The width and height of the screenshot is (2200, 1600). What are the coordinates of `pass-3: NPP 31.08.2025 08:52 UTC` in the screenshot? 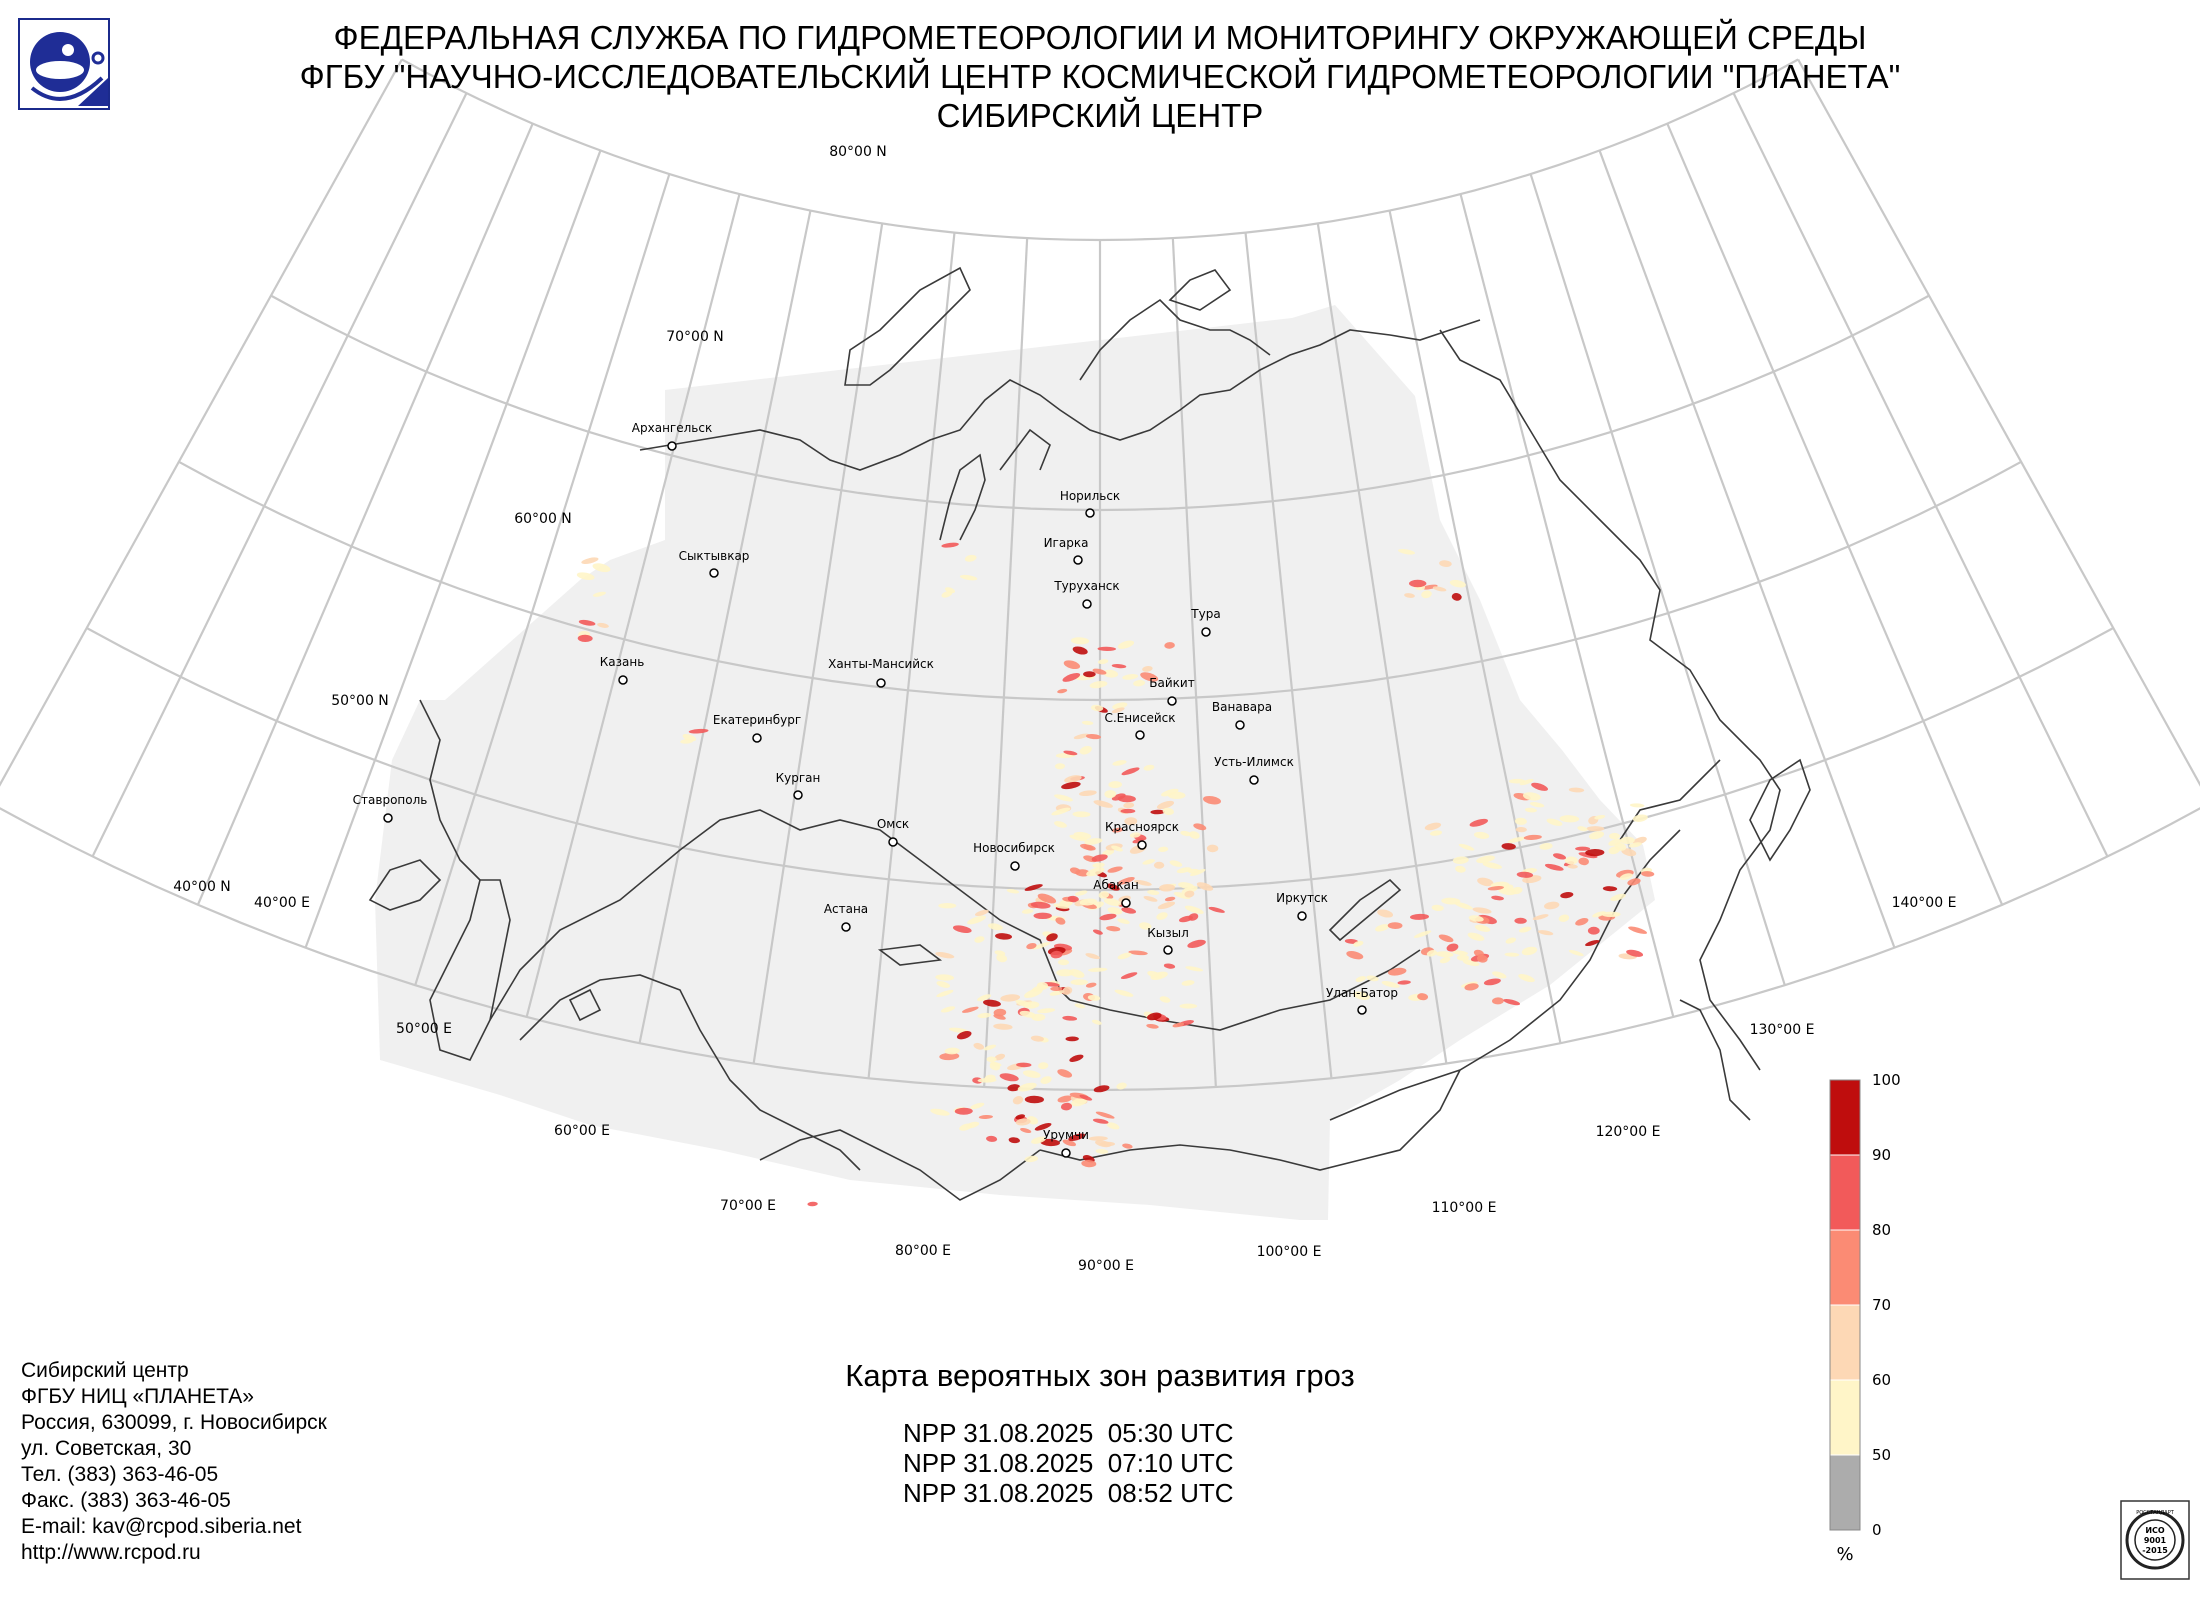 It's located at (1068, 1493).